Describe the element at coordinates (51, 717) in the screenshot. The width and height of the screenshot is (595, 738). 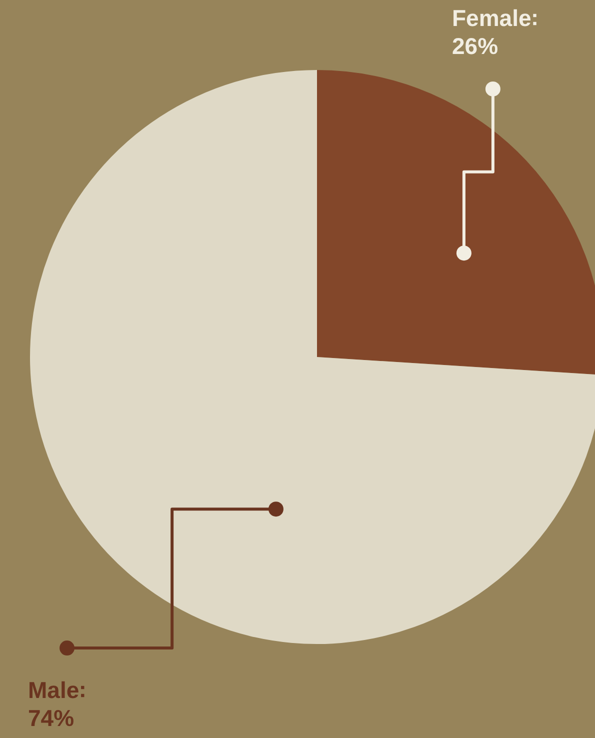
I see `data-label: 74%` at that location.